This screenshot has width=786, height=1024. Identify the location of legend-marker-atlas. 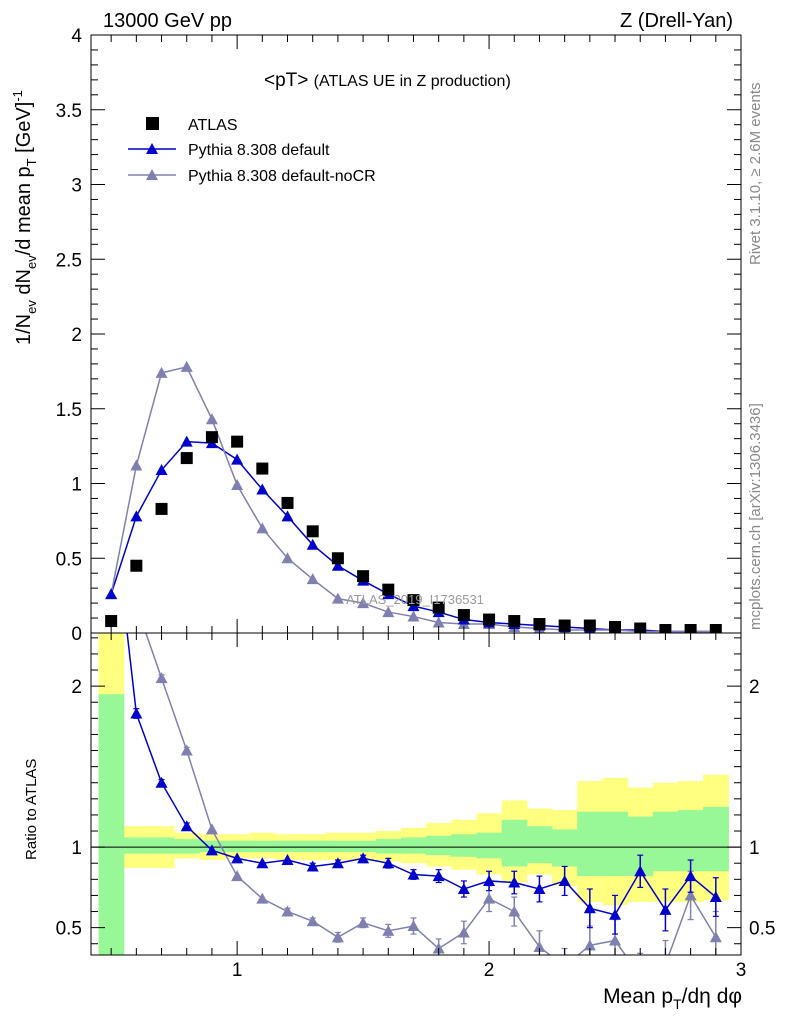
(152, 123).